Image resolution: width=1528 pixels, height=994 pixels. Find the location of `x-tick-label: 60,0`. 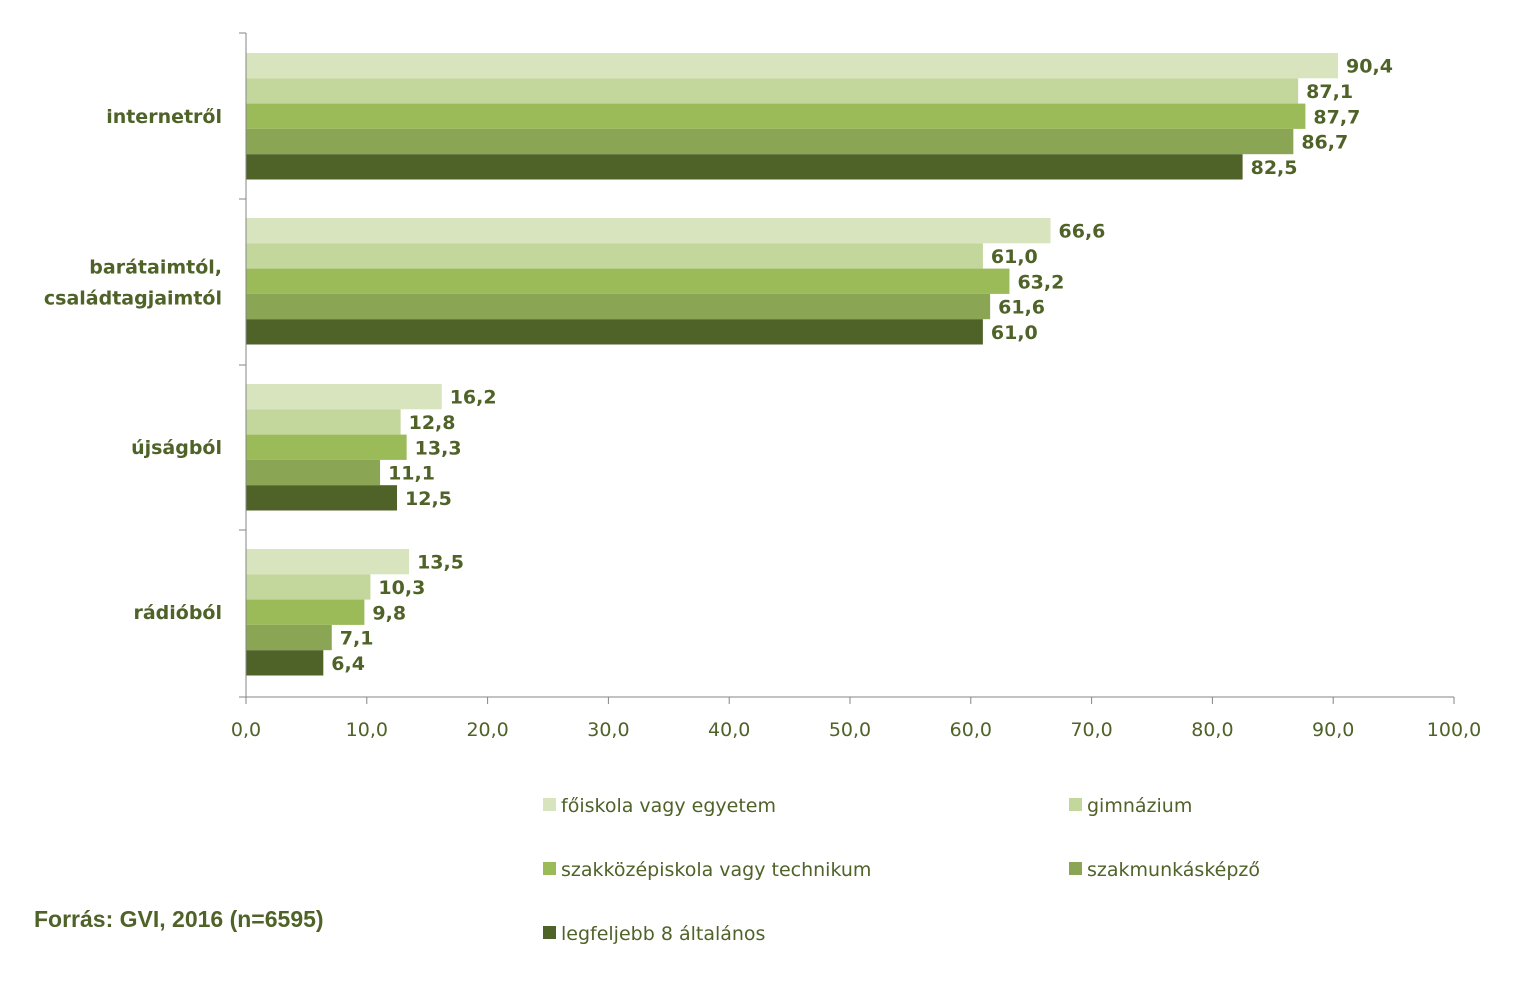

x-tick-label: 60,0 is located at coordinates (971, 730).